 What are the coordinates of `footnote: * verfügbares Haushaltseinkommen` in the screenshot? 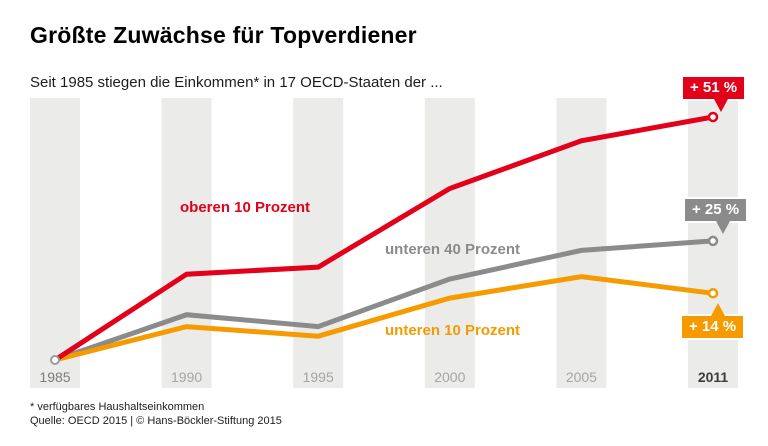 It's located at (117, 407).